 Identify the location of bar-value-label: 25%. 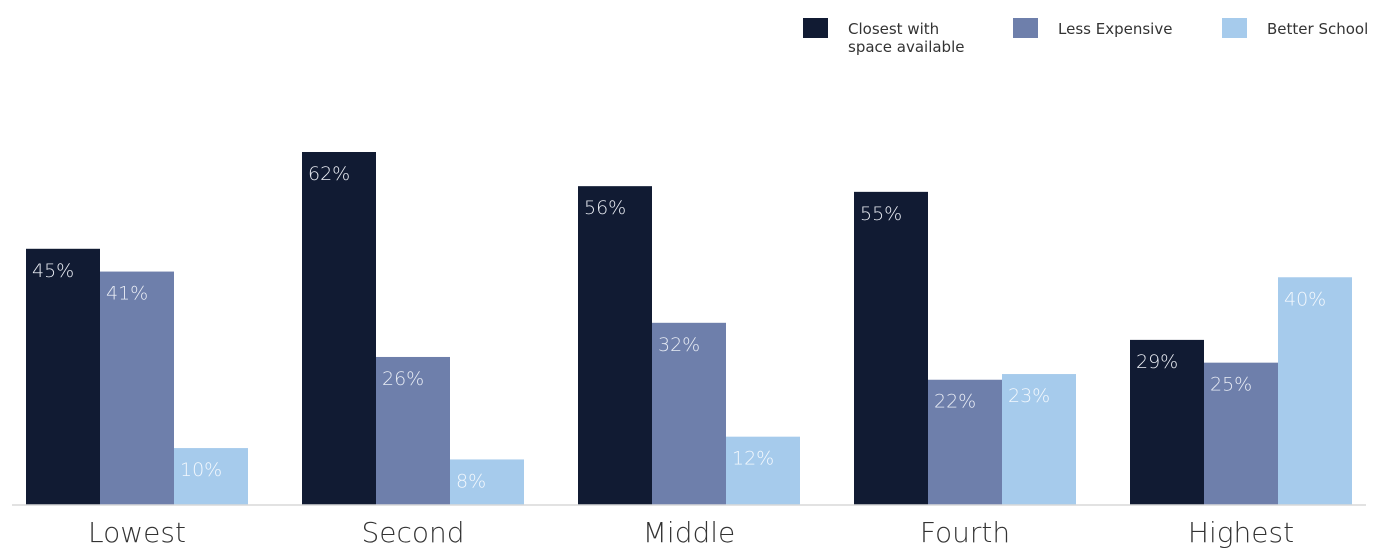
(1231, 385).